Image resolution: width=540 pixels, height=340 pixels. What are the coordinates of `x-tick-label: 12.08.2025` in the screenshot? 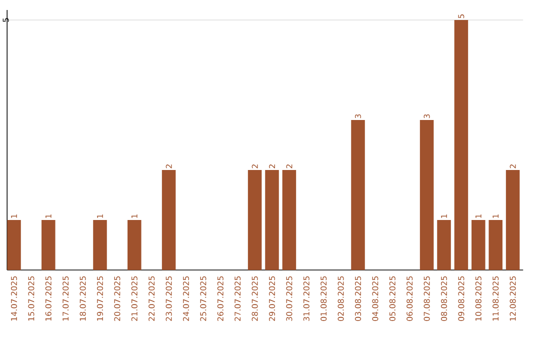 It's located at (513, 298).